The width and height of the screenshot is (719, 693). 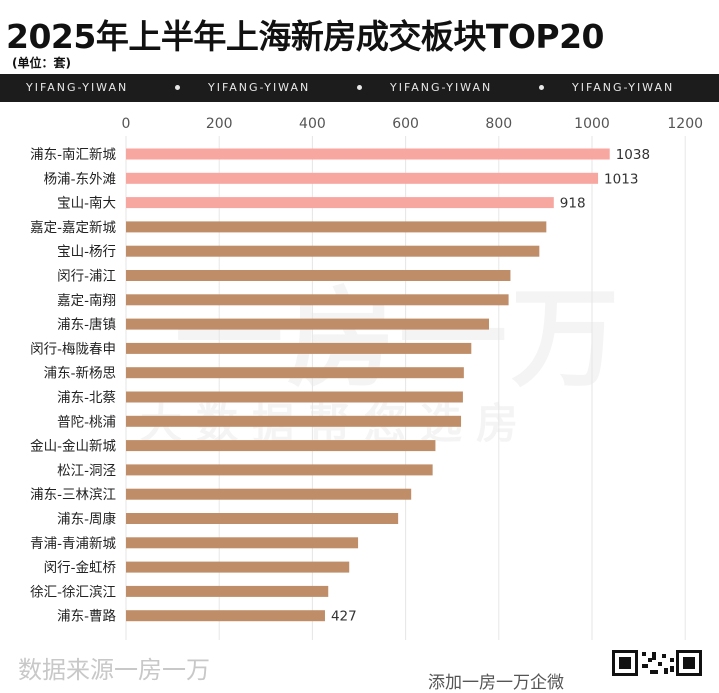 What do you see at coordinates (80, 179) in the screenshot?
I see `category-label: 杨浦-东外滩` at bounding box center [80, 179].